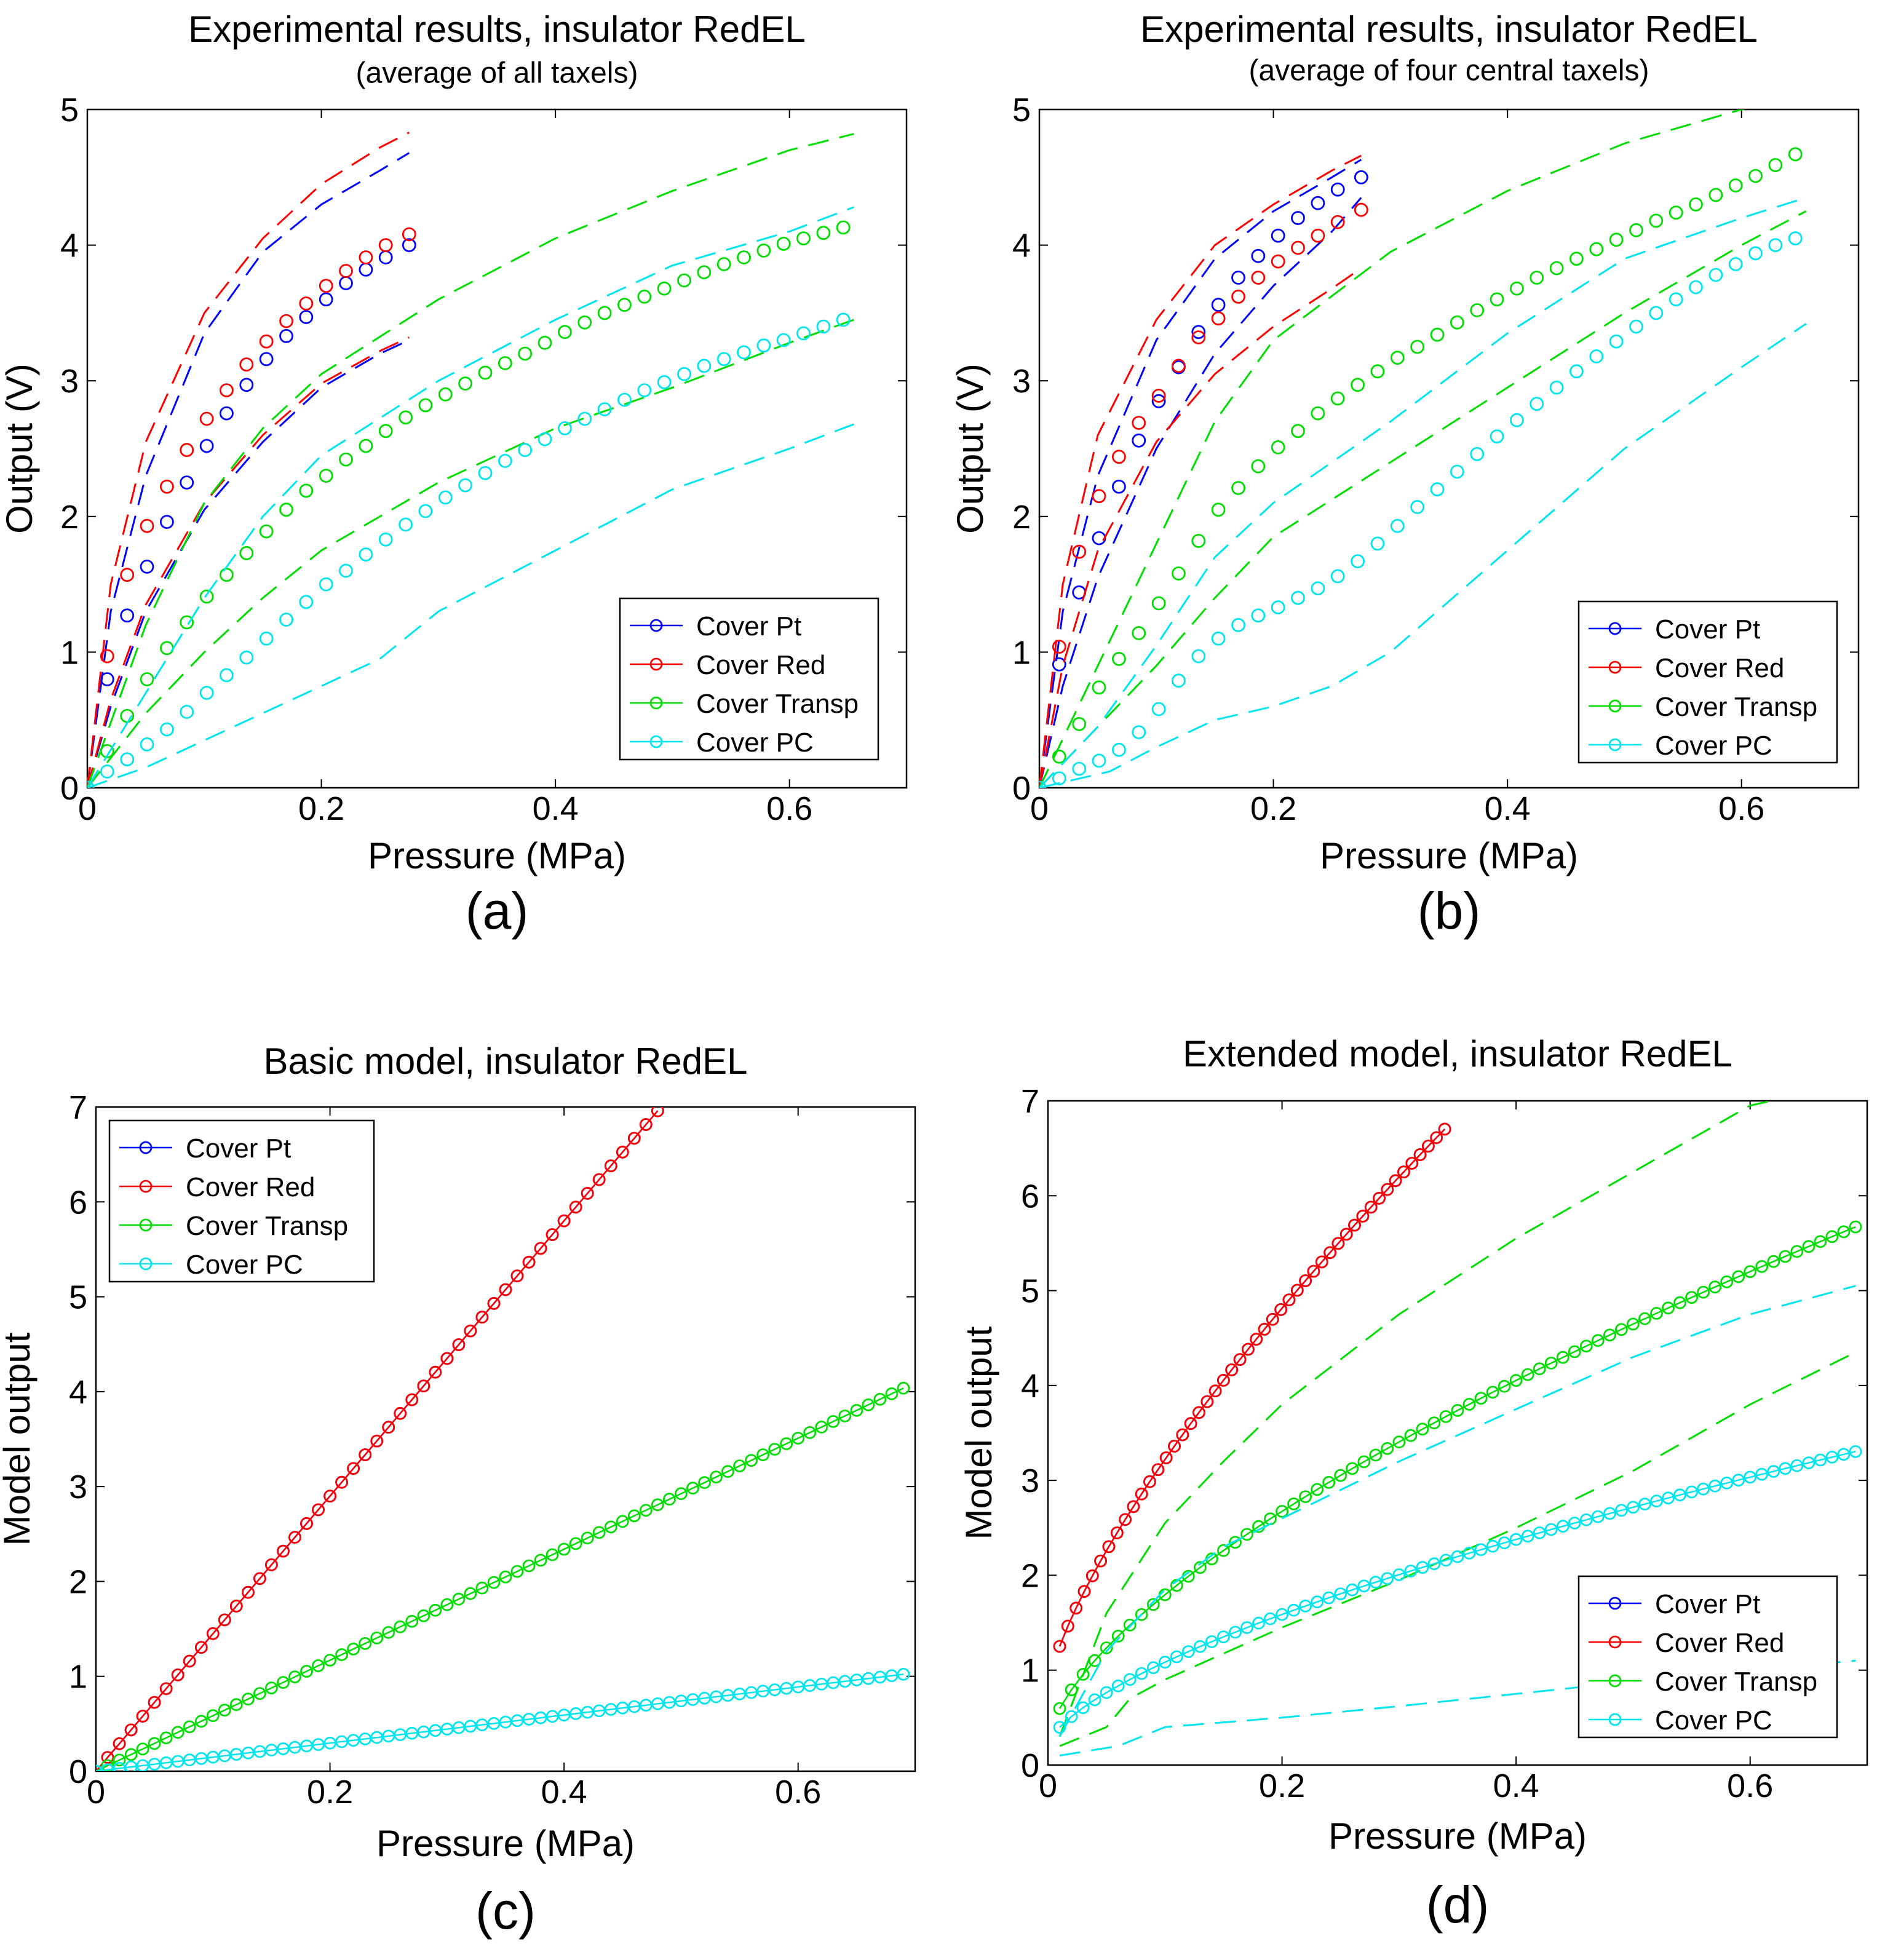  What do you see at coordinates (205, 1148) in the screenshot?
I see `legend-entry-cover-pt: Cover Pt` at bounding box center [205, 1148].